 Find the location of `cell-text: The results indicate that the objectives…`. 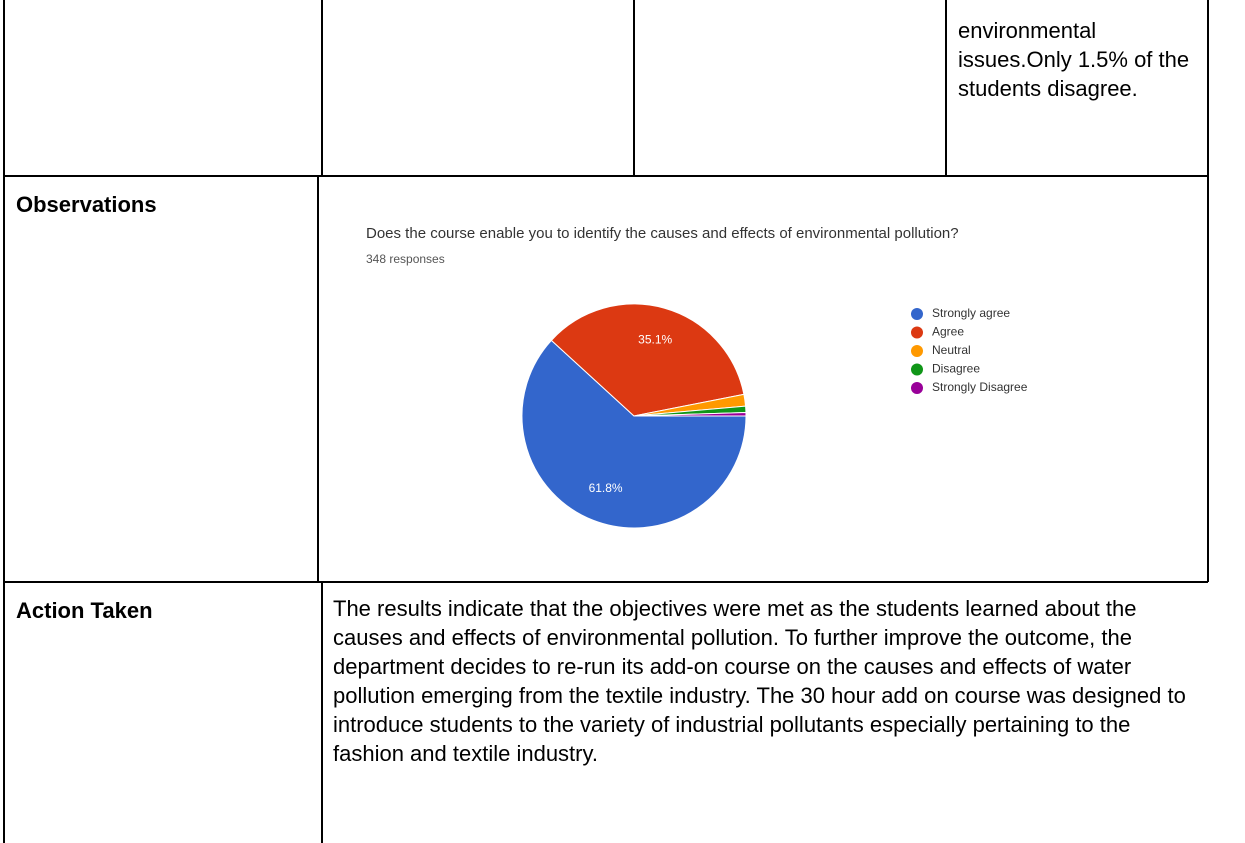

cell-text: The results indicate that the objectives… is located at coordinates (759, 681).